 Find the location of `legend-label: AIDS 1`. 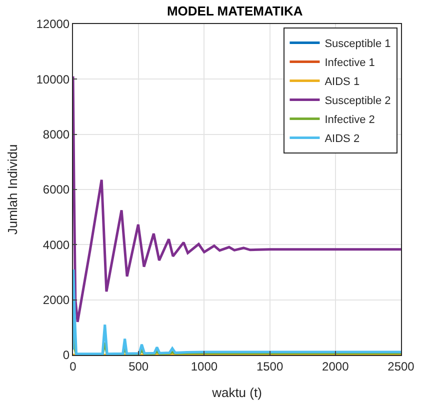

legend-label: AIDS 1 is located at coordinates (342, 82).